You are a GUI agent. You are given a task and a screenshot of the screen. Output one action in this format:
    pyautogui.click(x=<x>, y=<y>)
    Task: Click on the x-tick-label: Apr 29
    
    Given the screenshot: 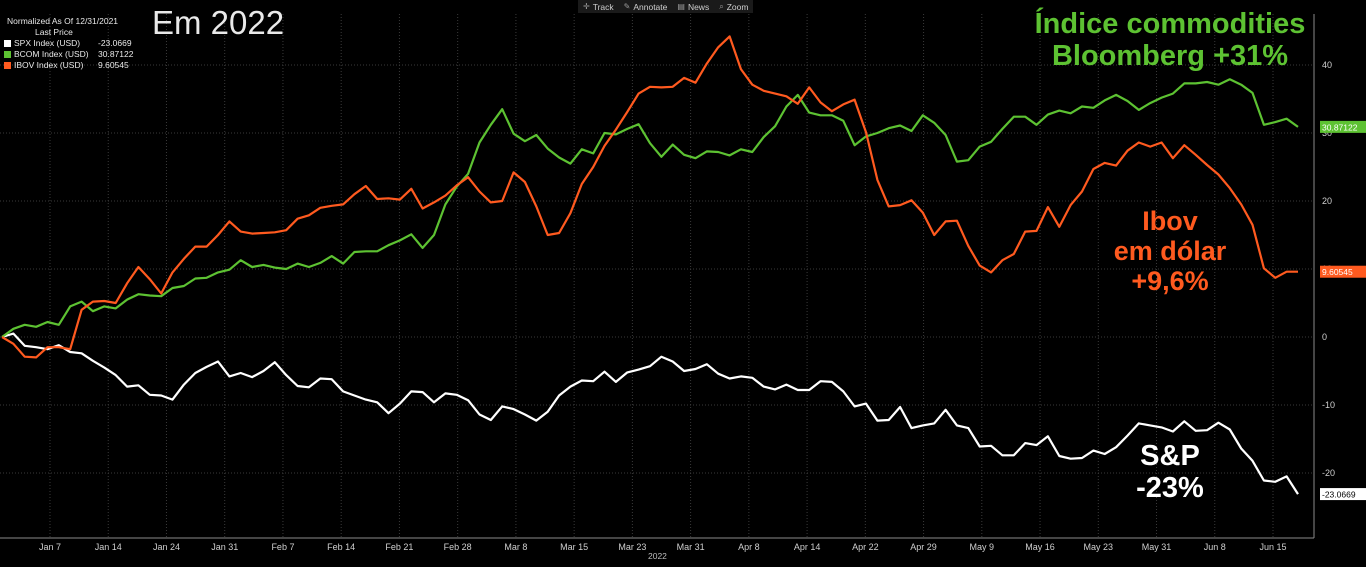 What is the action you would take?
    pyautogui.click(x=923, y=547)
    